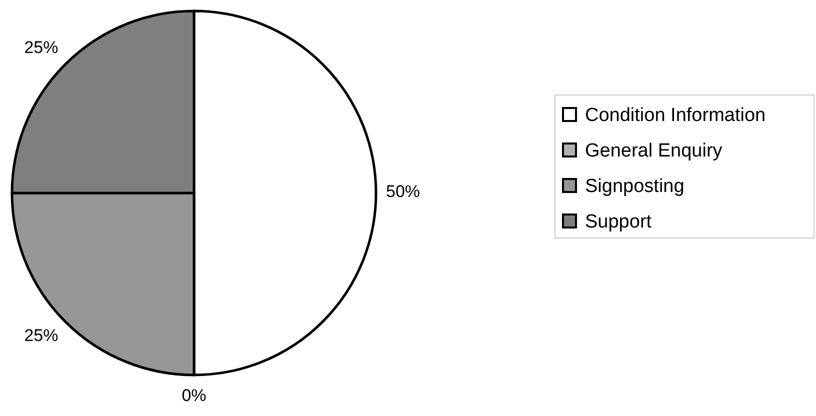 The image size is (816, 416). What do you see at coordinates (194, 395) in the screenshot?
I see `text: 0%` at bounding box center [194, 395].